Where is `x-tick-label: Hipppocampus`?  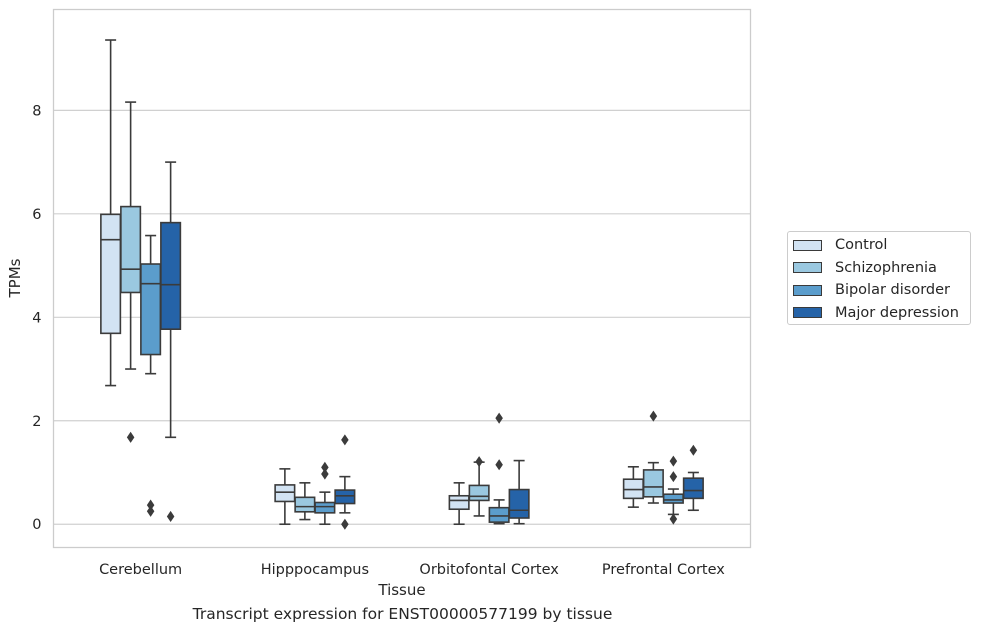 x-tick-label: Hipppocampus is located at coordinates (315, 570).